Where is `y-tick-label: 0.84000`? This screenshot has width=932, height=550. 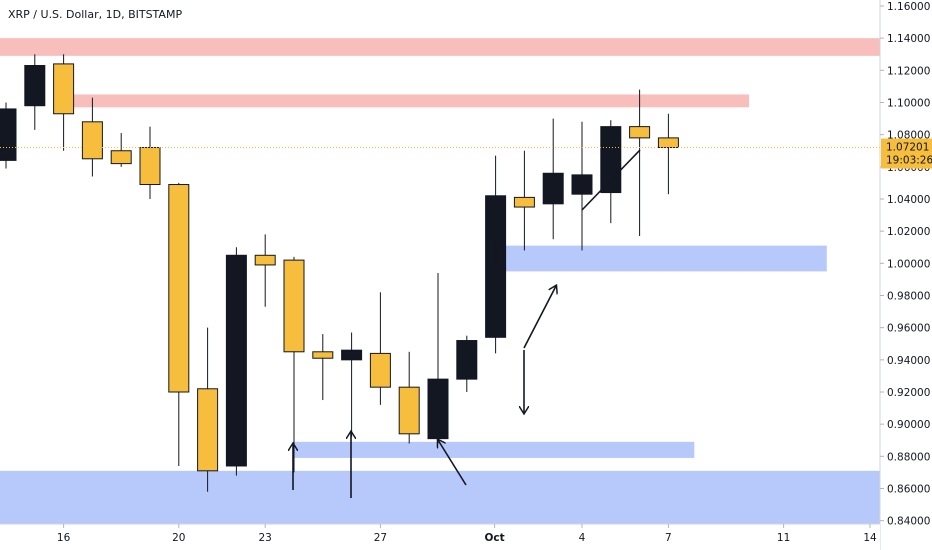
y-tick-label: 0.84000 is located at coordinates (908, 522).